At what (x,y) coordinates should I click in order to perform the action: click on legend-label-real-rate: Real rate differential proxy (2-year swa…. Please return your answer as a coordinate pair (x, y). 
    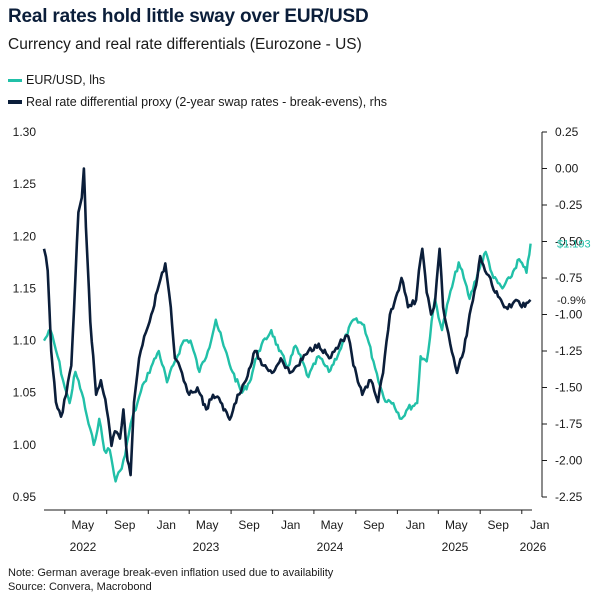
    Looking at the image, I should click on (207, 102).